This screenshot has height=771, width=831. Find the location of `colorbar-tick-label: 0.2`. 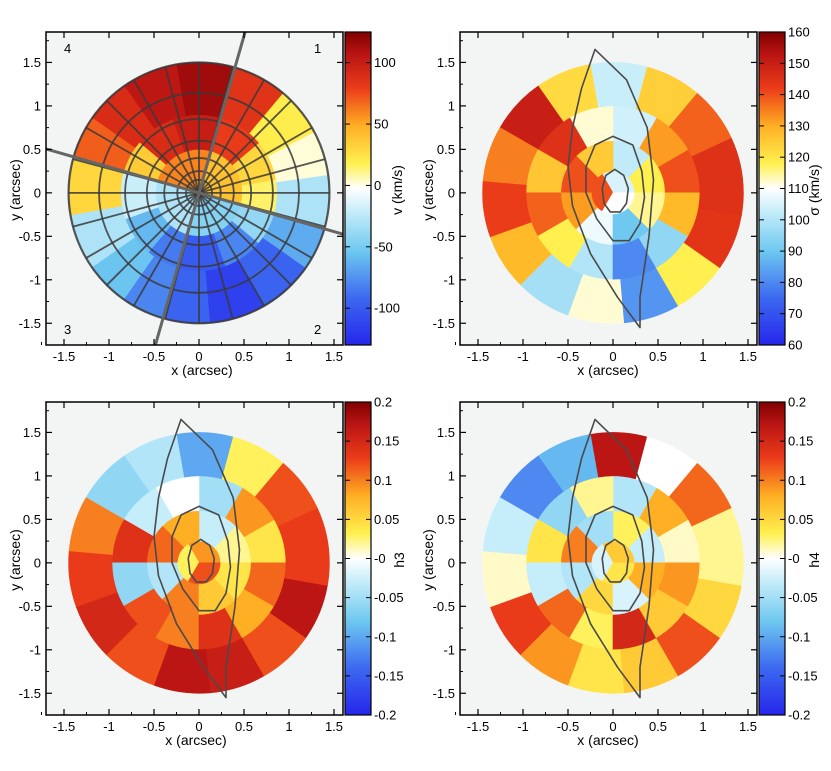

colorbar-tick-label: 0.2 is located at coordinates (797, 402).